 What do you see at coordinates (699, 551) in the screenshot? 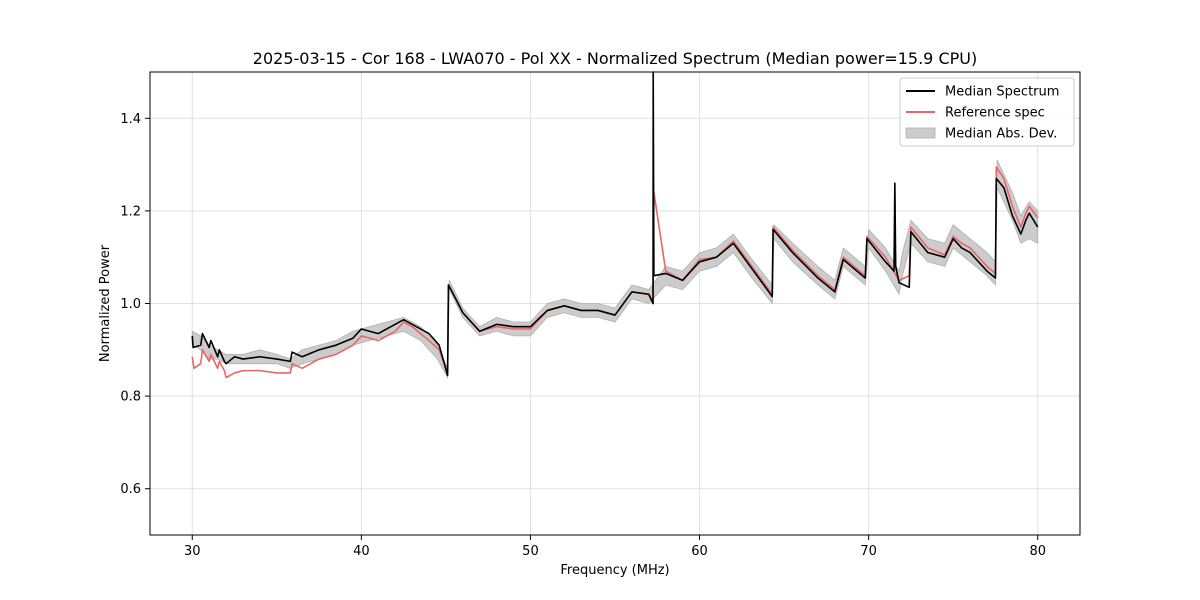
I see `x-tick-label: 60` at bounding box center [699, 551].